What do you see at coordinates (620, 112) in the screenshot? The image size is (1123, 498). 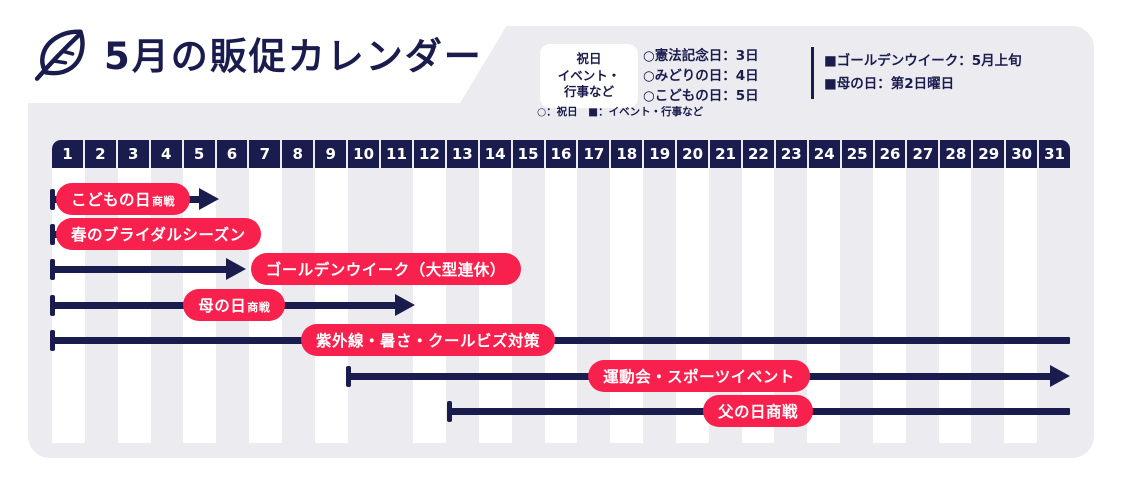 I see `legend-note: ○：祝日 ■：イベント・行事など` at bounding box center [620, 112].